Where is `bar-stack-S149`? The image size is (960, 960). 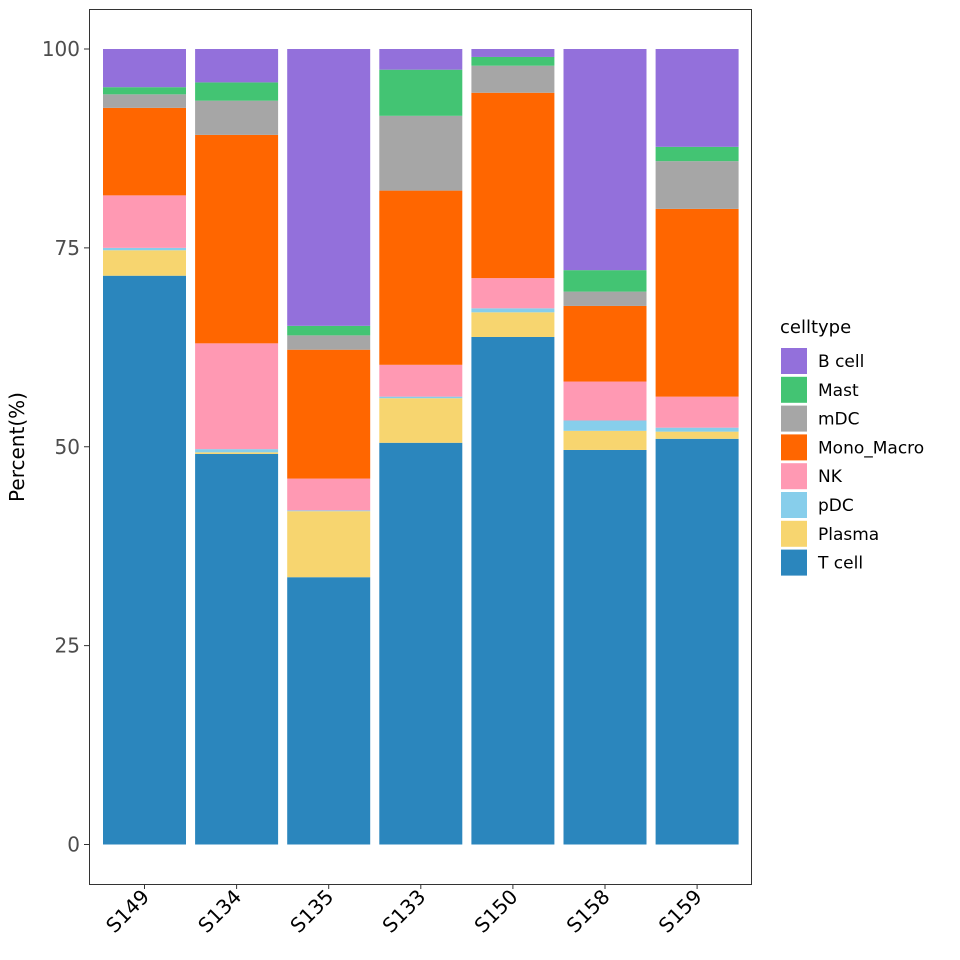
bar-stack-S149 is located at coordinates (144, 447).